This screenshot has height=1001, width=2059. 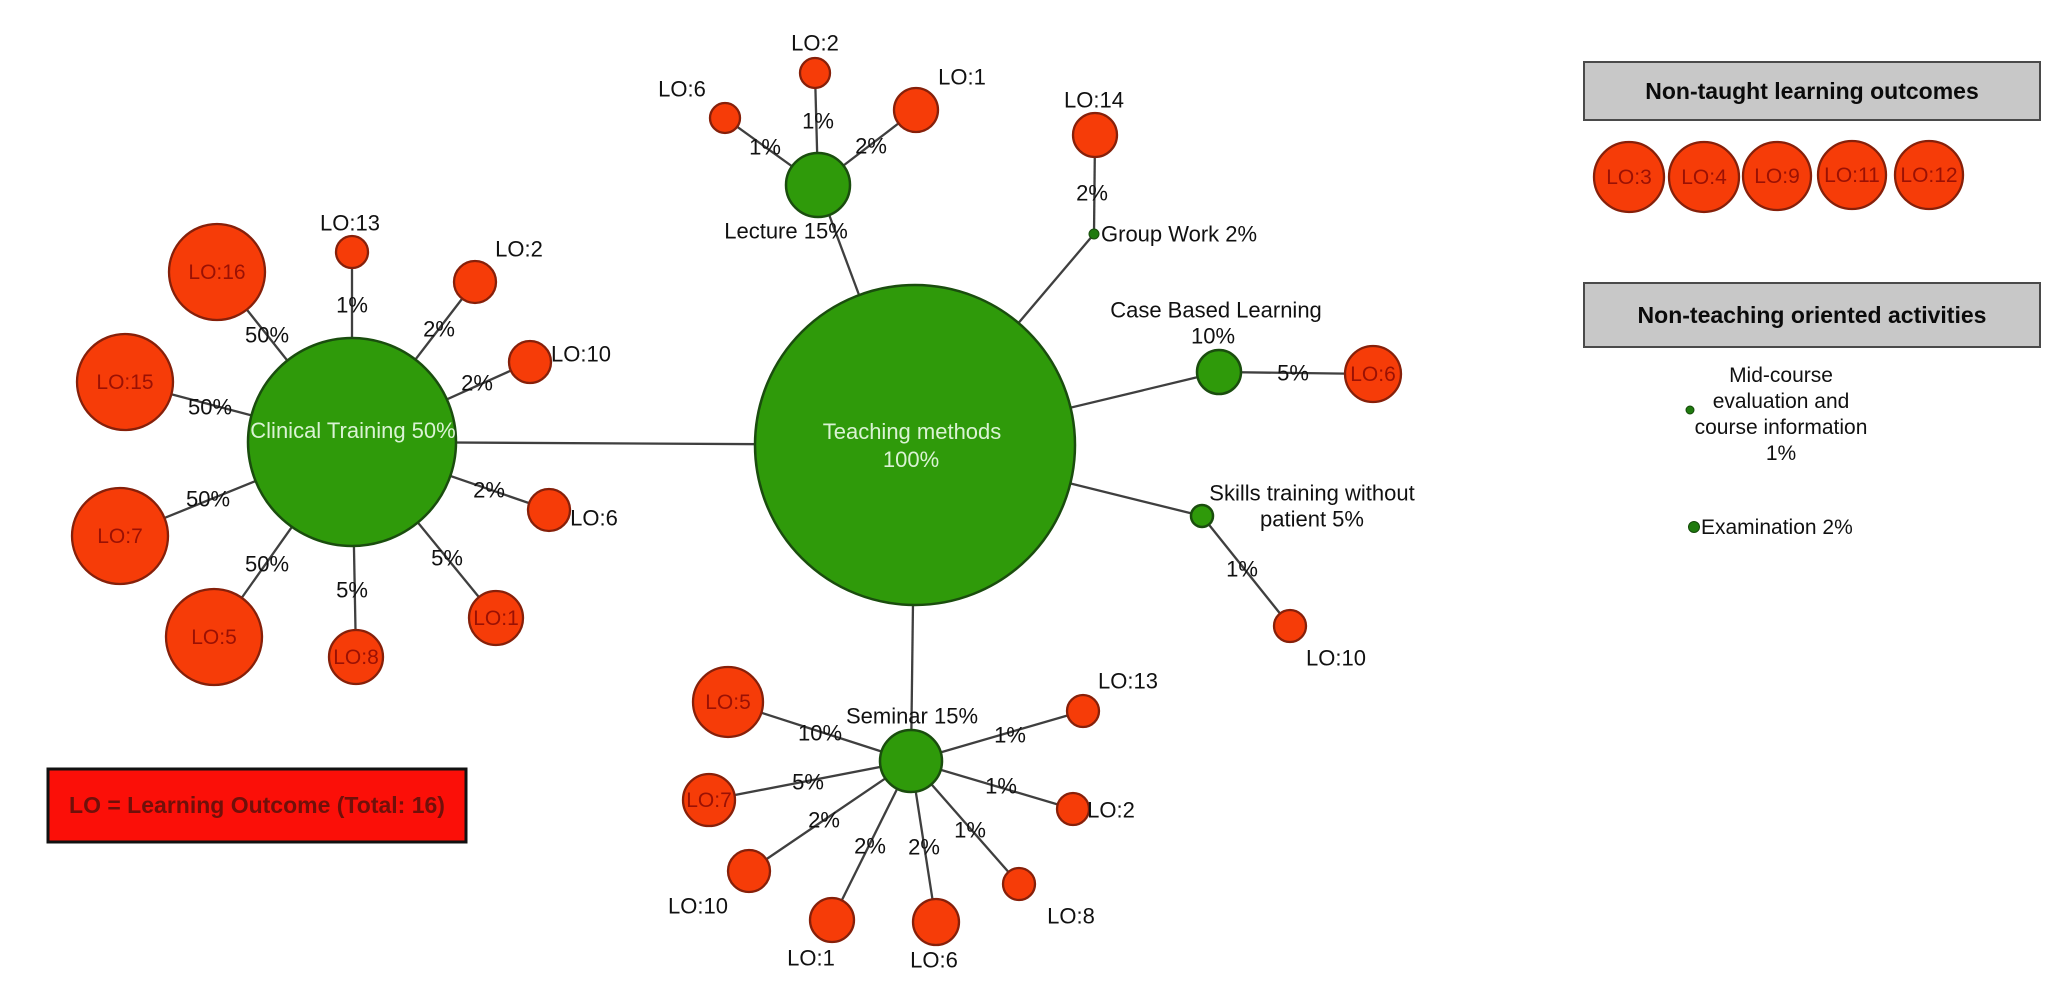 What do you see at coordinates (911, 459) in the screenshot?
I see `svg-text: 100%` at bounding box center [911, 459].